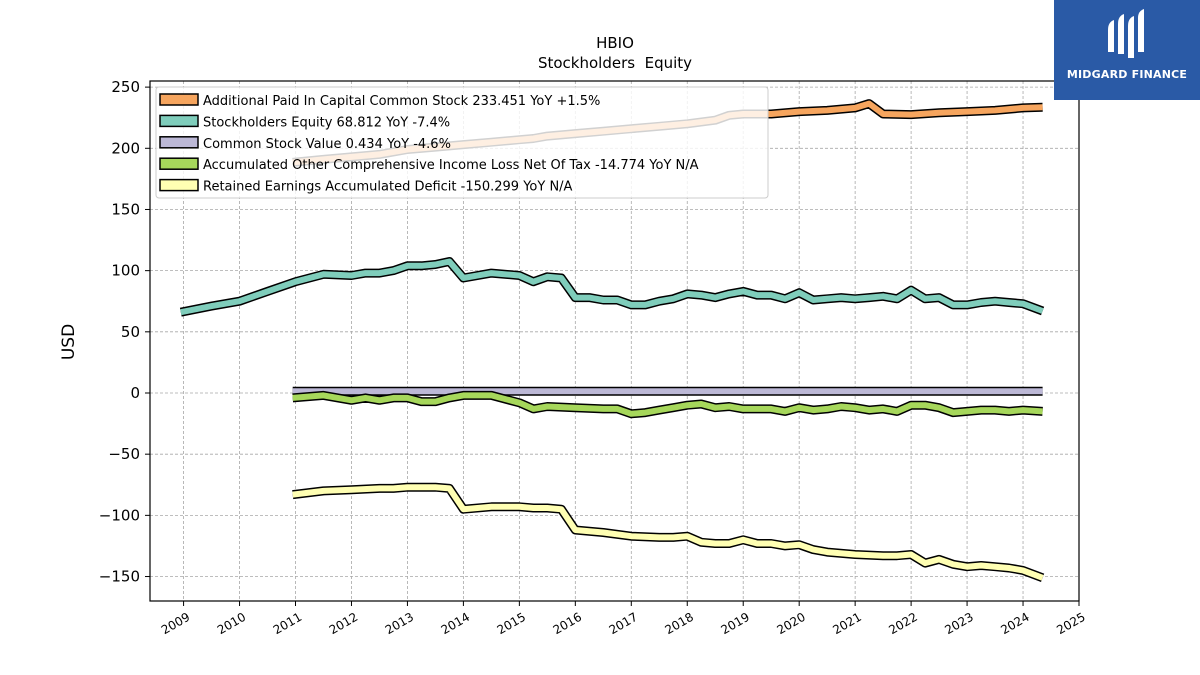 Image resolution: width=1200 pixels, height=675 pixels. What do you see at coordinates (119, 515) in the screenshot?
I see `y-tick-label: −100` at bounding box center [119, 515].